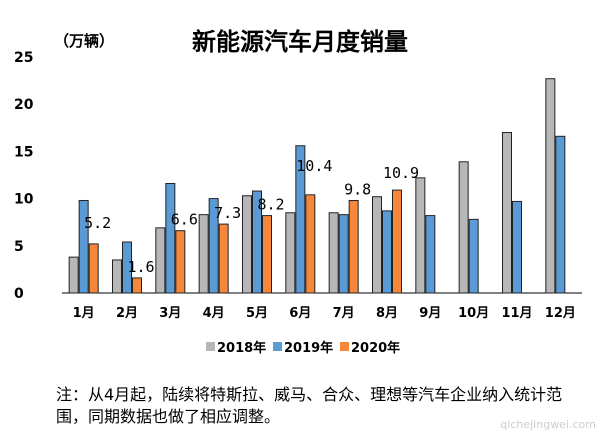  What do you see at coordinates (19, 247) in the screenshot?
I see `y-tick-label: 5` at bounding box center [19, 247].